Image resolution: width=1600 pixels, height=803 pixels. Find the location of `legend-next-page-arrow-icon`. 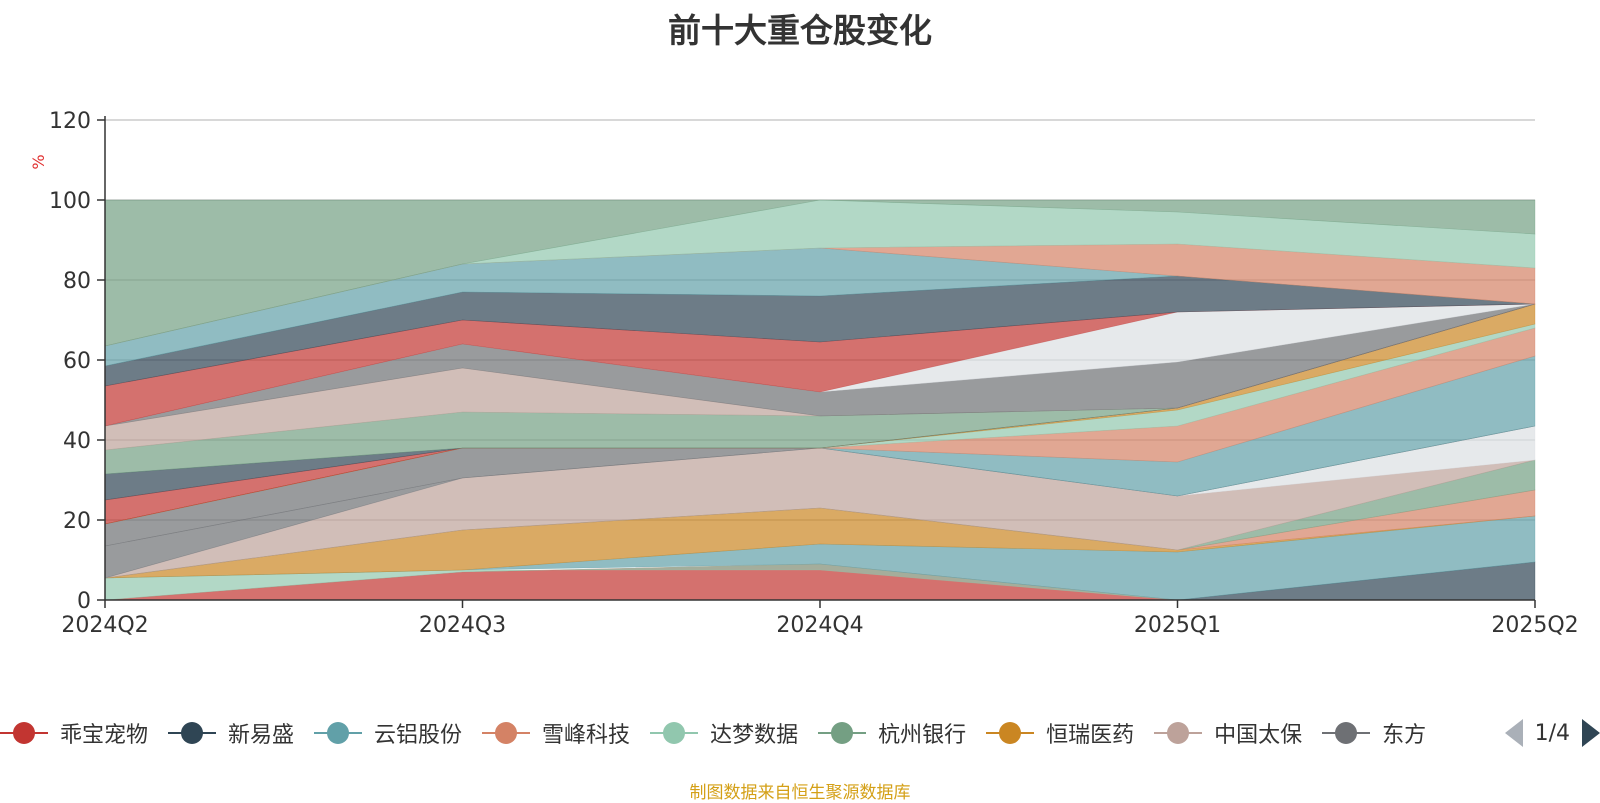

legend-next-page-arrow-icon is located at coordinates (1591, 733).